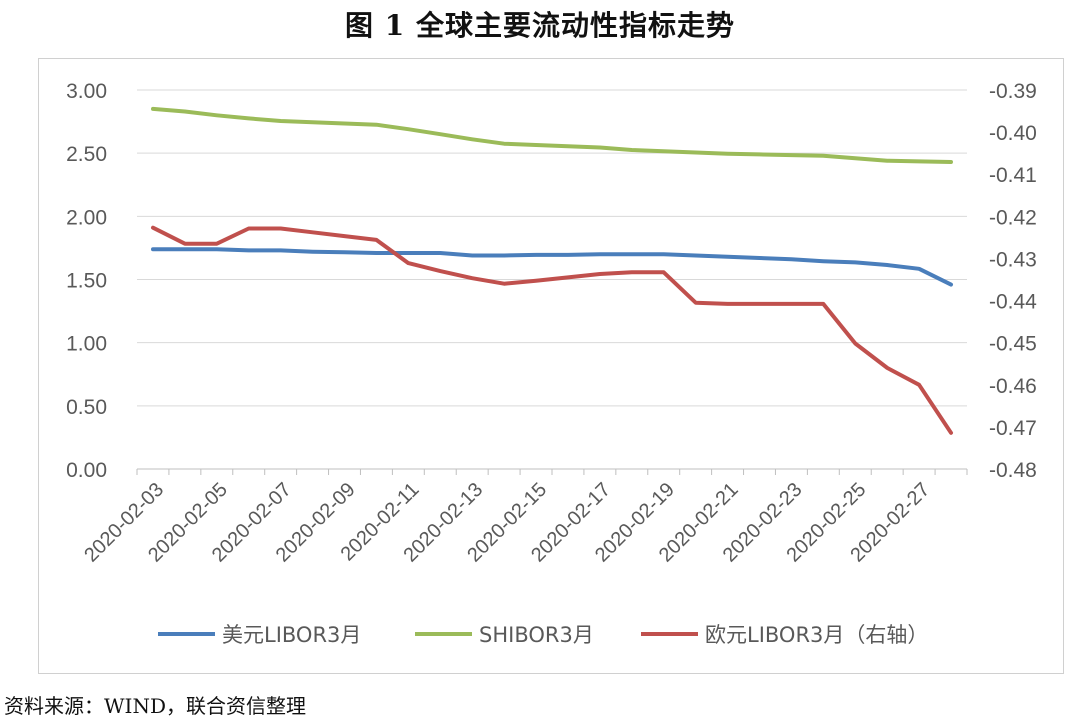 This screenshot has height=726, width=1080. Describe the element at coordinates (291, 635) in the screenshot. I see `legend-label: 美元LIBOR3月` at that location.